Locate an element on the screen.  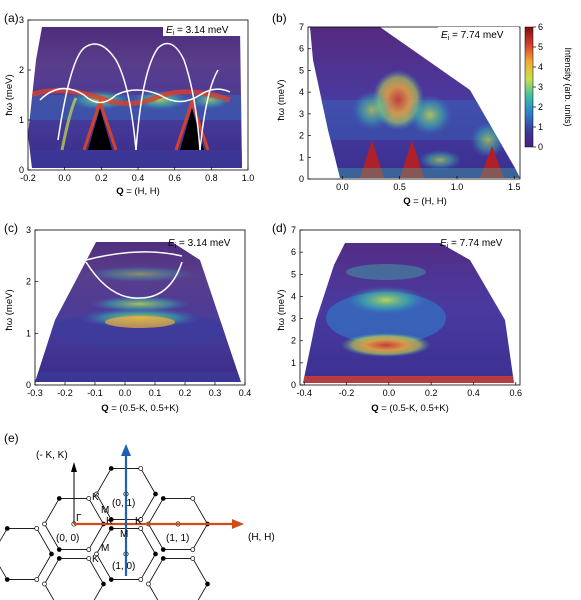
x-tick-label: 1.0 is located at coordinates (457, 187).